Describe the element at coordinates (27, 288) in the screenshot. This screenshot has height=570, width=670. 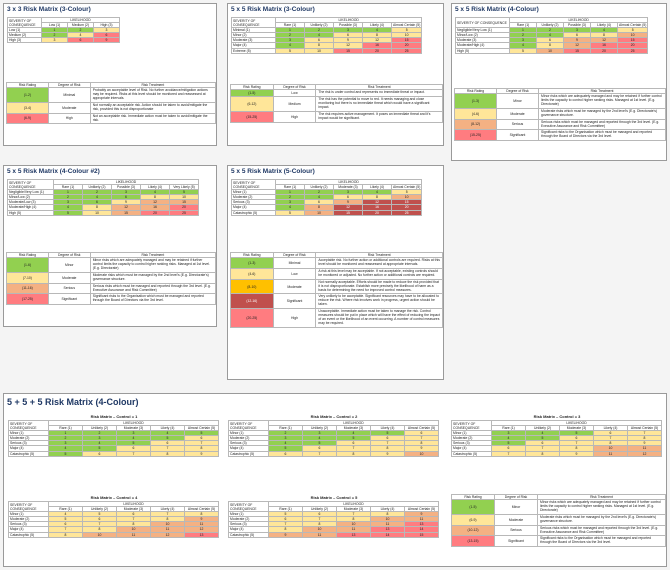
I see `risk-rating-range: (11-16)` at that location.